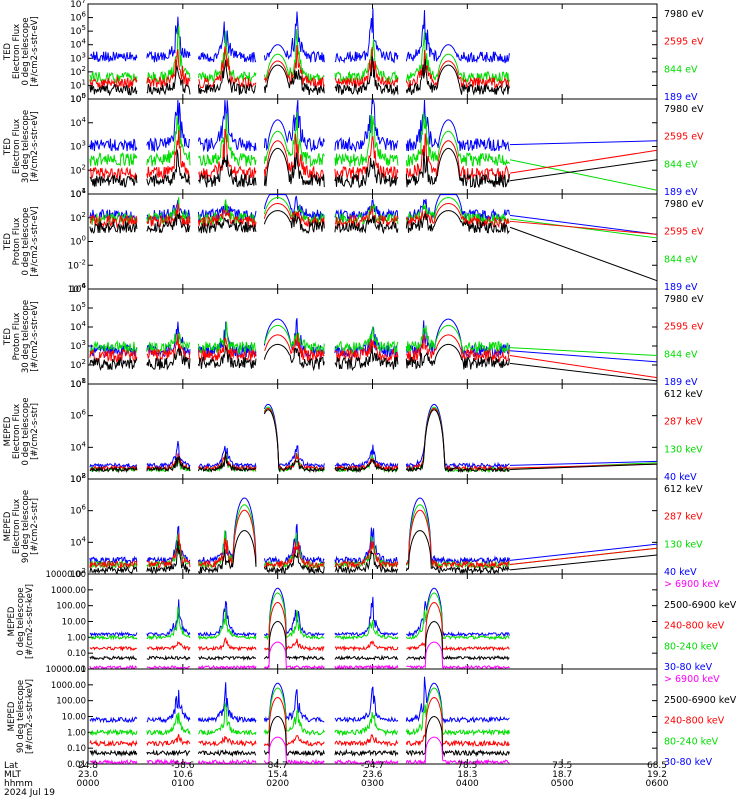  I want to click on footer-value: 23.6, so click(372, 775).